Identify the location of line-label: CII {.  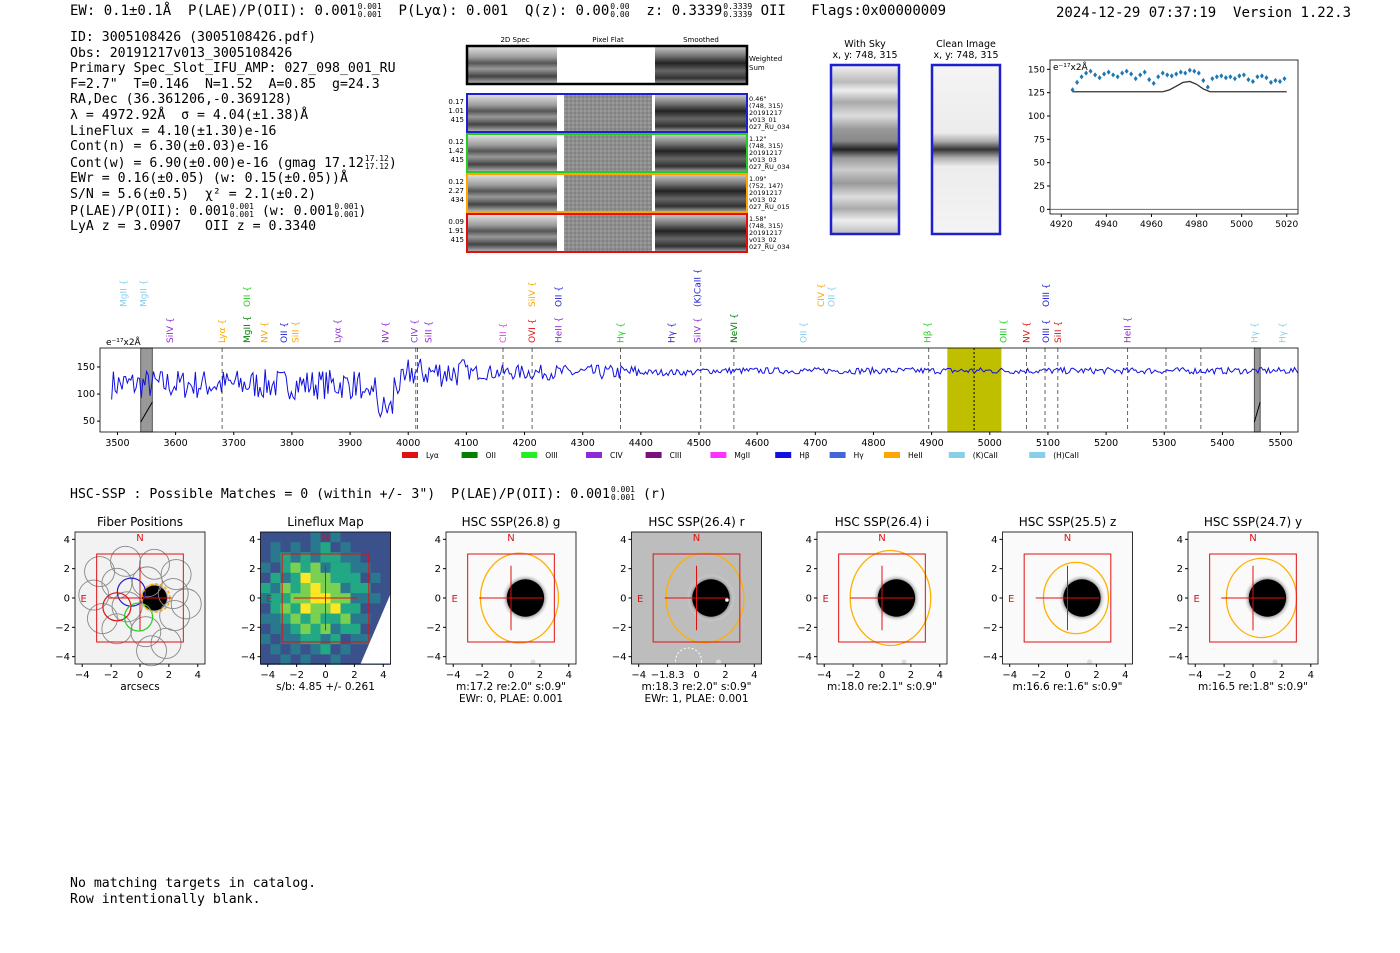
(504, 333).